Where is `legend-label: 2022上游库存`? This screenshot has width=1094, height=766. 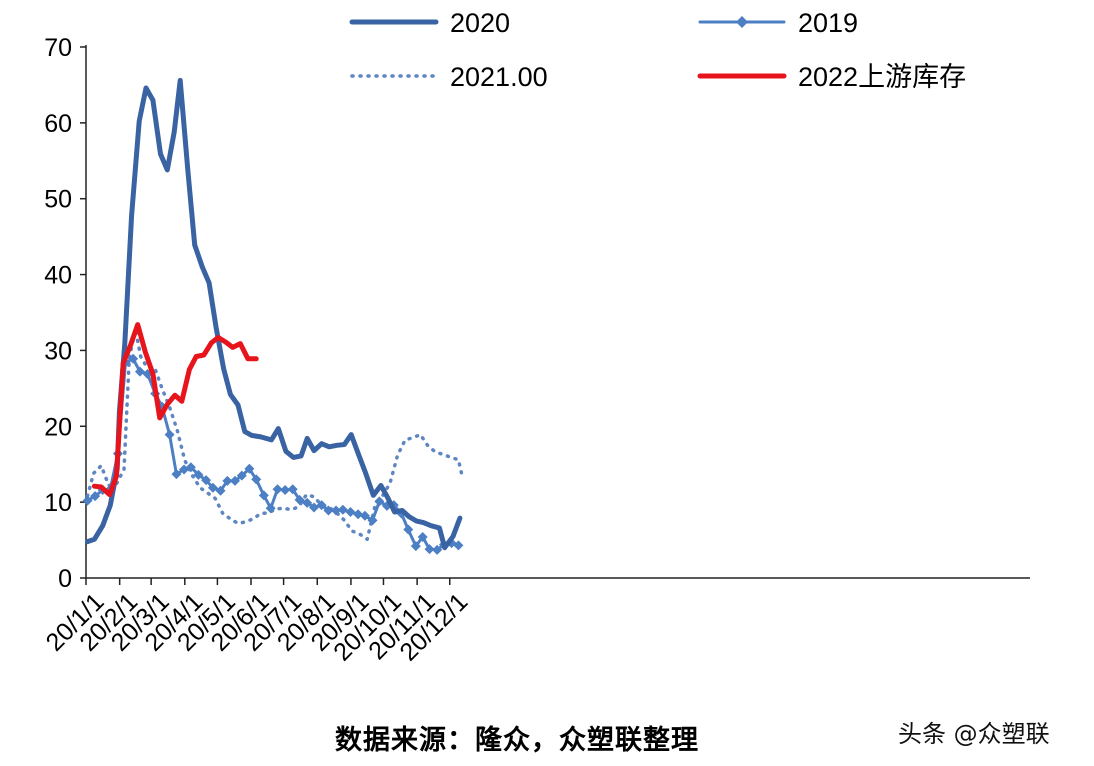 legend-label: 2022上游库存 is located at coordinates (882, 77).